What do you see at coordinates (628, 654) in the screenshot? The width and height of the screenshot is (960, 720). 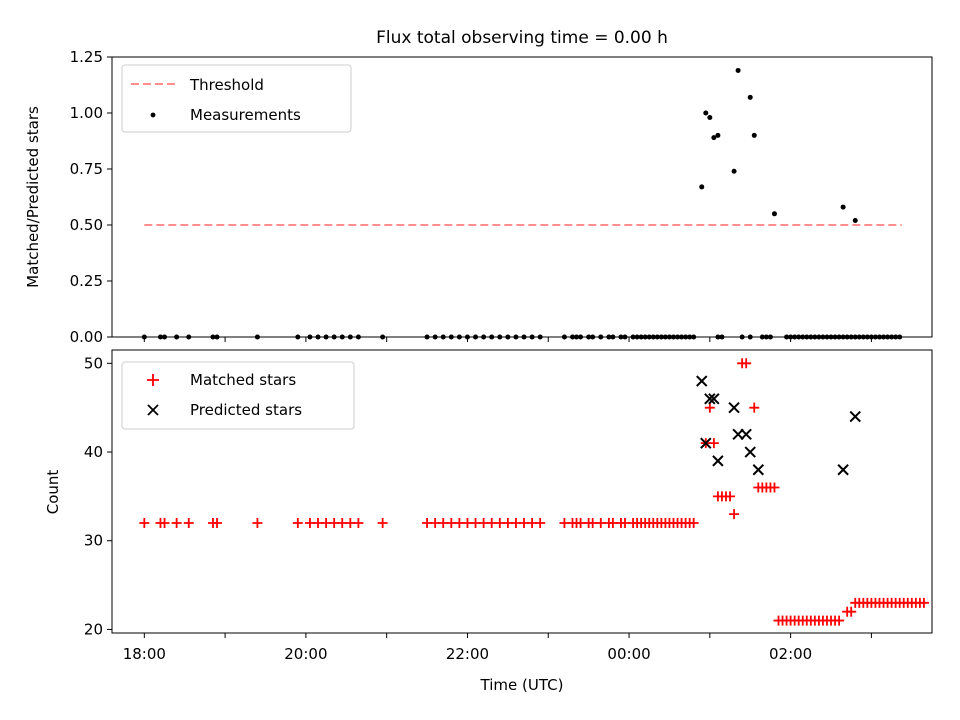 I see `bottom-x-tick-label: 00:00` at bounding box center [628, 654].